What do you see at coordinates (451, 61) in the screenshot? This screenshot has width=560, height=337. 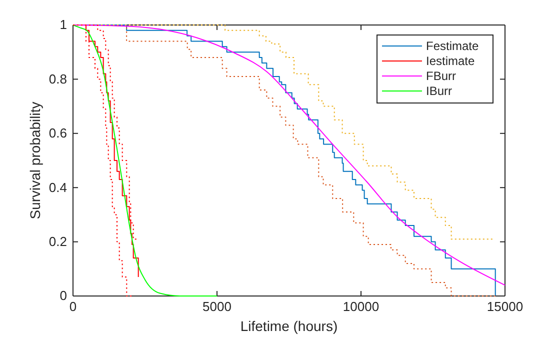 I see `legend-label: Iestimate` at bounding box center [451, 61].